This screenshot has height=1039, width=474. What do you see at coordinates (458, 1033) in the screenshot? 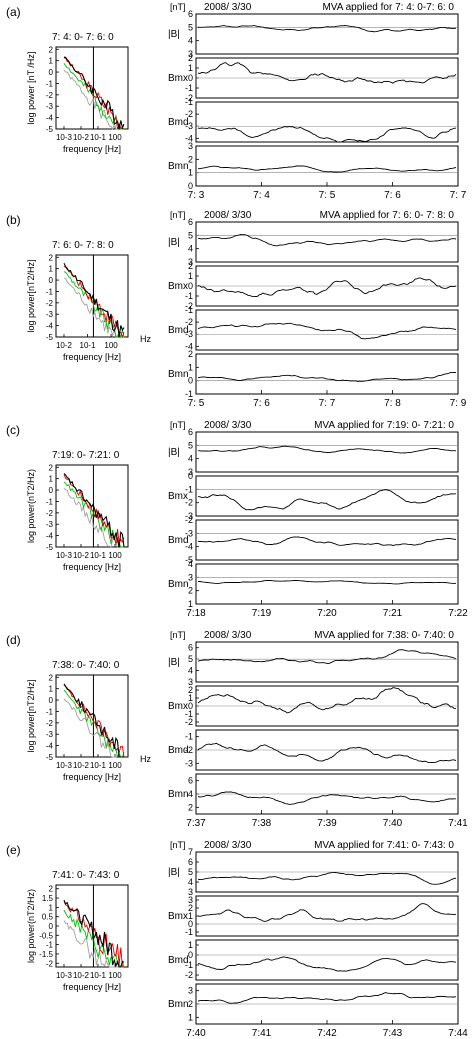
I see `time-x-tick-label: 7:44` at bounding box center [458, 1033].